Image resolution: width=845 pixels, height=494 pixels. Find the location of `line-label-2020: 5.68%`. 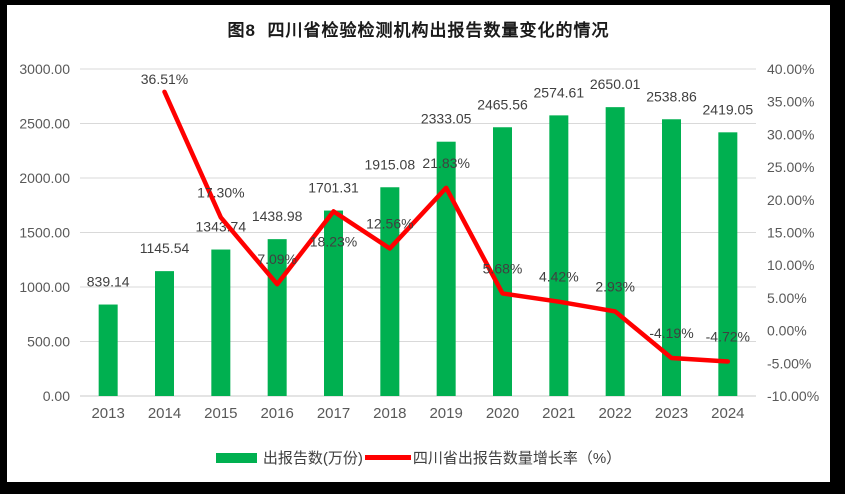

line-label-2020: 5.68% is located at coordinates (503, 268).